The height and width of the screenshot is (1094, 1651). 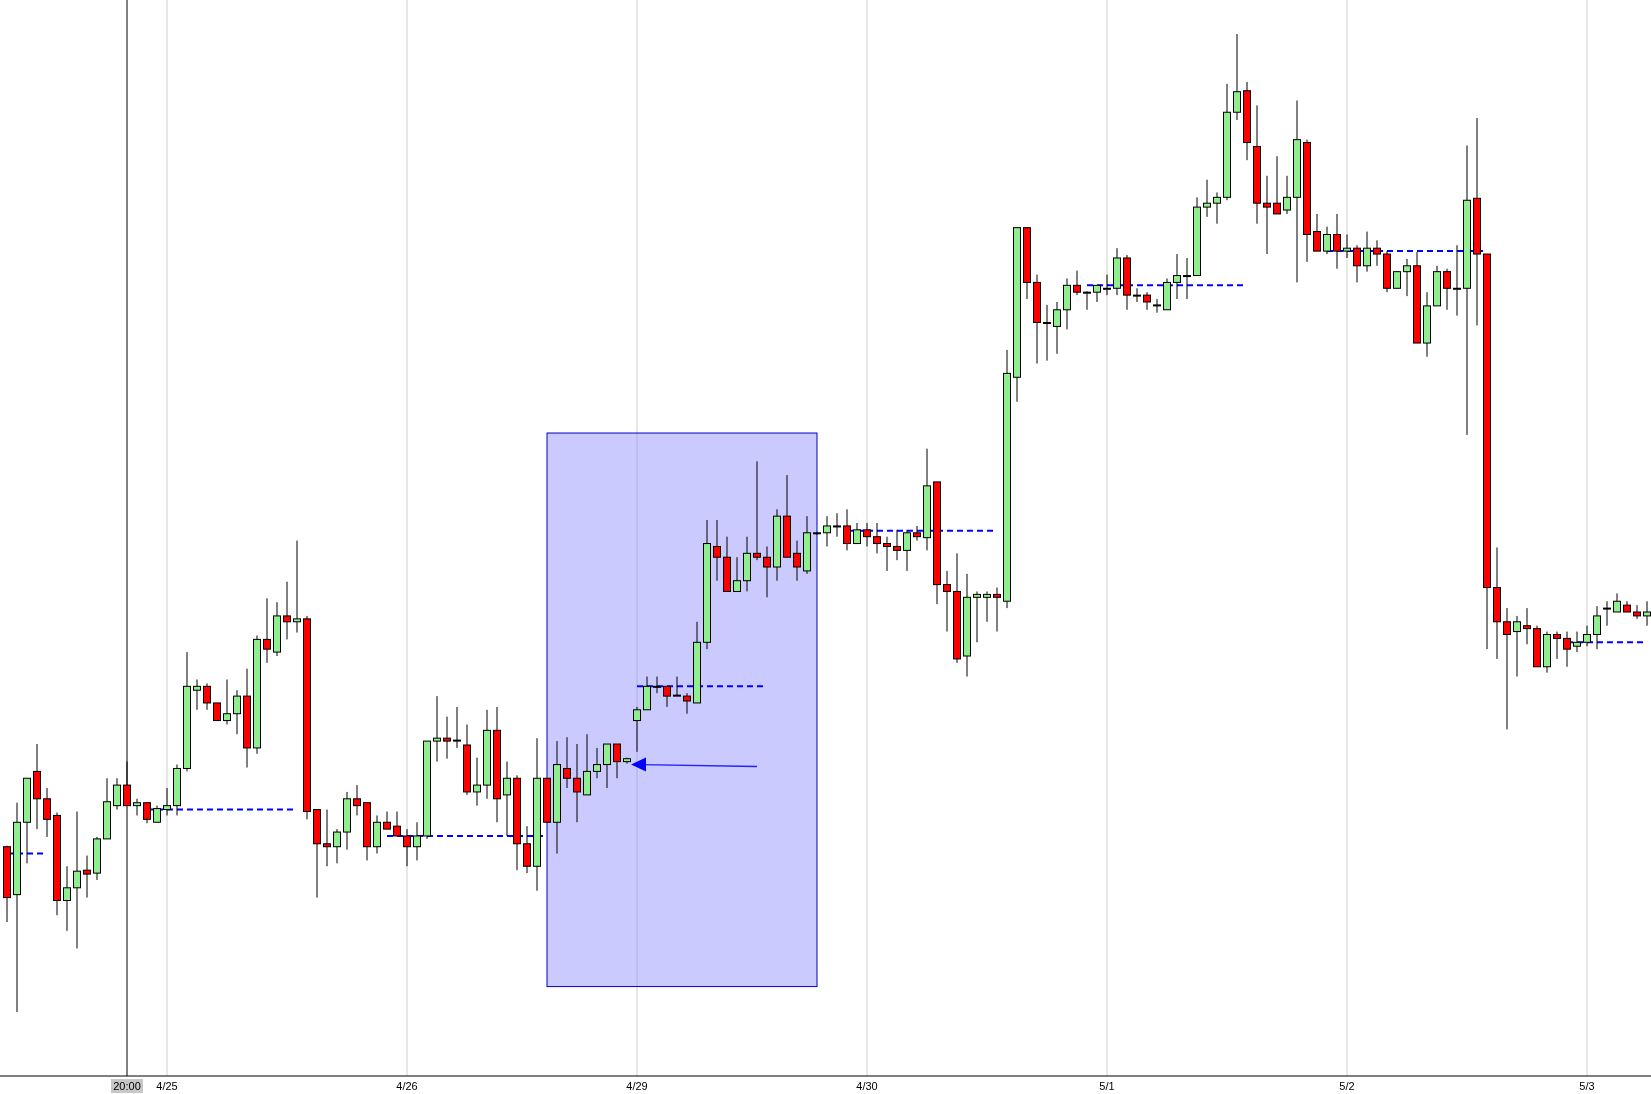 I want to click on x-tick-label: 4/26, so click(x=407, y=1085).